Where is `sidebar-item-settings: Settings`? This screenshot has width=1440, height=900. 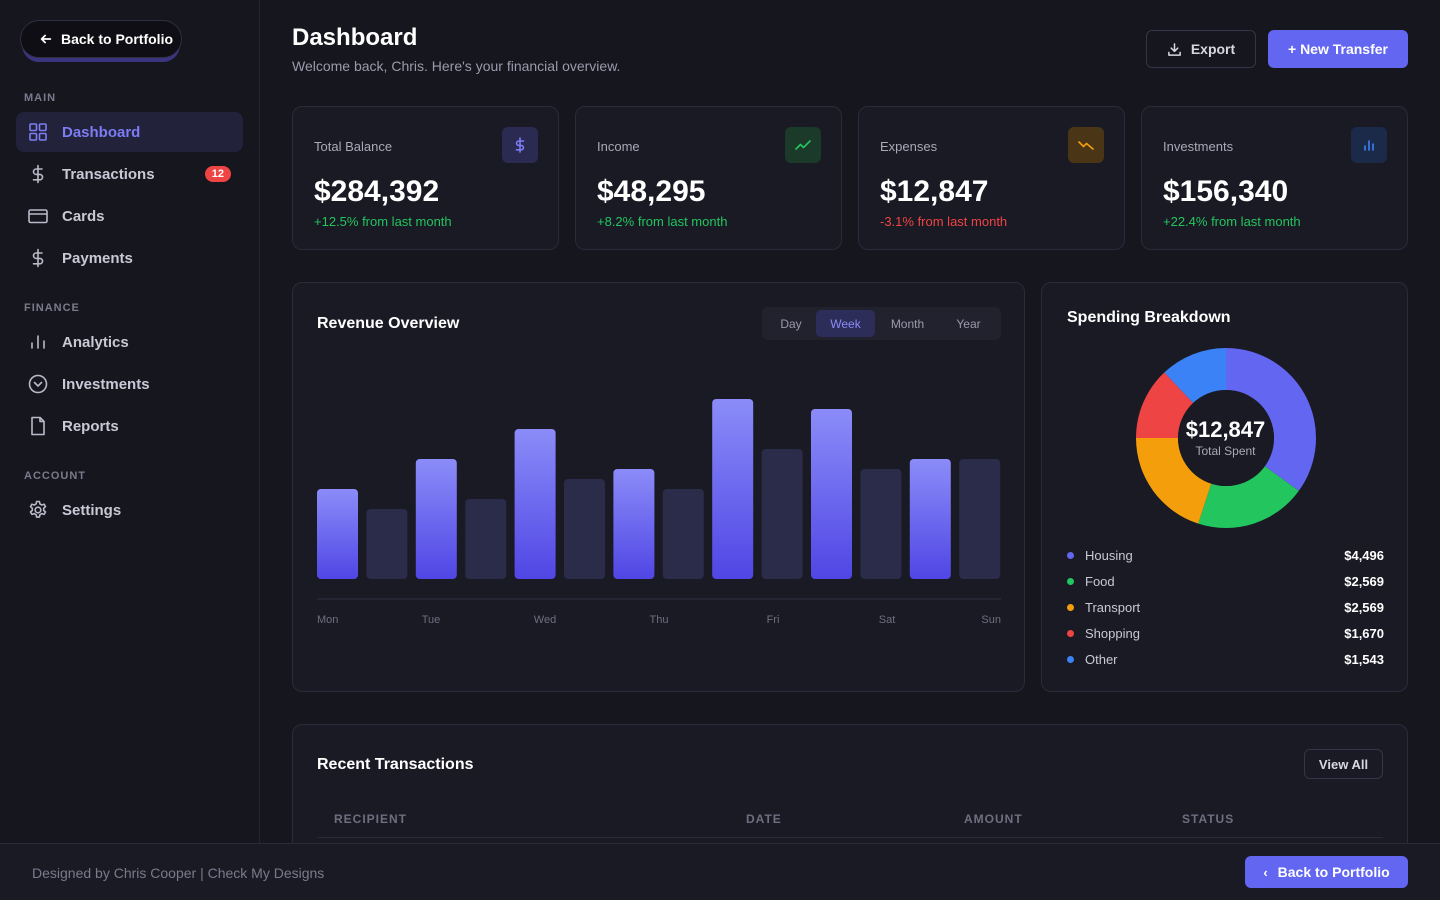
sidebar-item-settings: Settings is located at coordinates (129, 510).